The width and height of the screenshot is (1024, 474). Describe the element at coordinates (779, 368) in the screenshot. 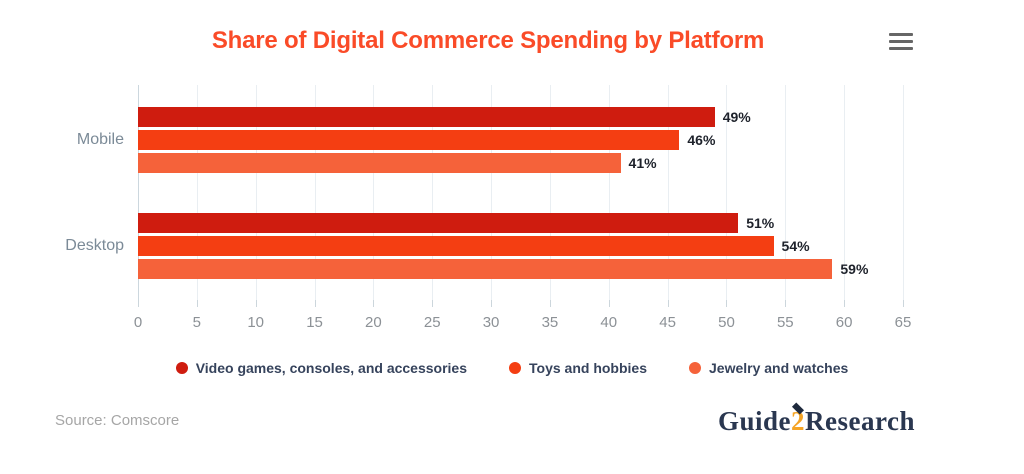

I see `legend-label: Jewelry and watches` at that location.